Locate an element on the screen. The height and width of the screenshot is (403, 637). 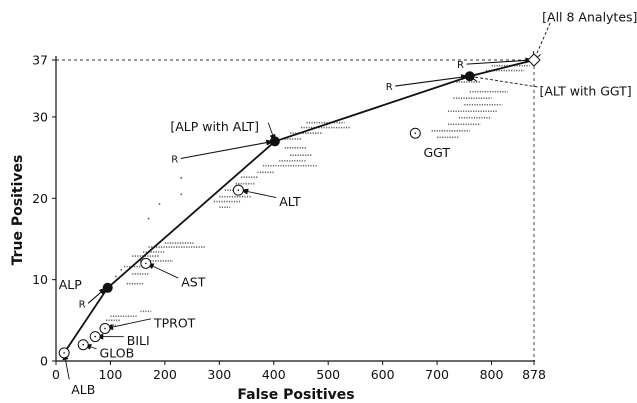
annotation-label: [All 8 Analytes] is located at coordinates (589, 16).